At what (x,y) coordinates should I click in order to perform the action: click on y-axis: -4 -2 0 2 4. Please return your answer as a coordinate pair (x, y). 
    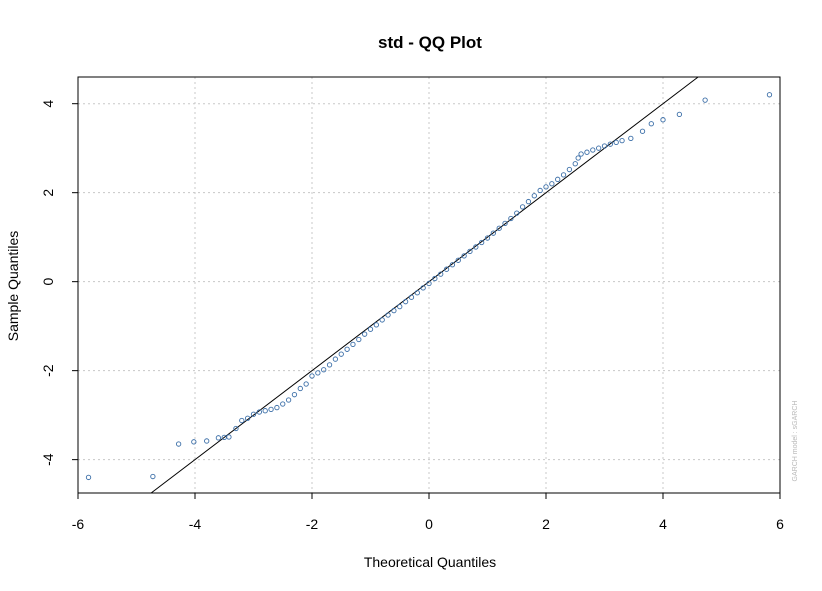
    Looking at the image, I should click on (59, 283).